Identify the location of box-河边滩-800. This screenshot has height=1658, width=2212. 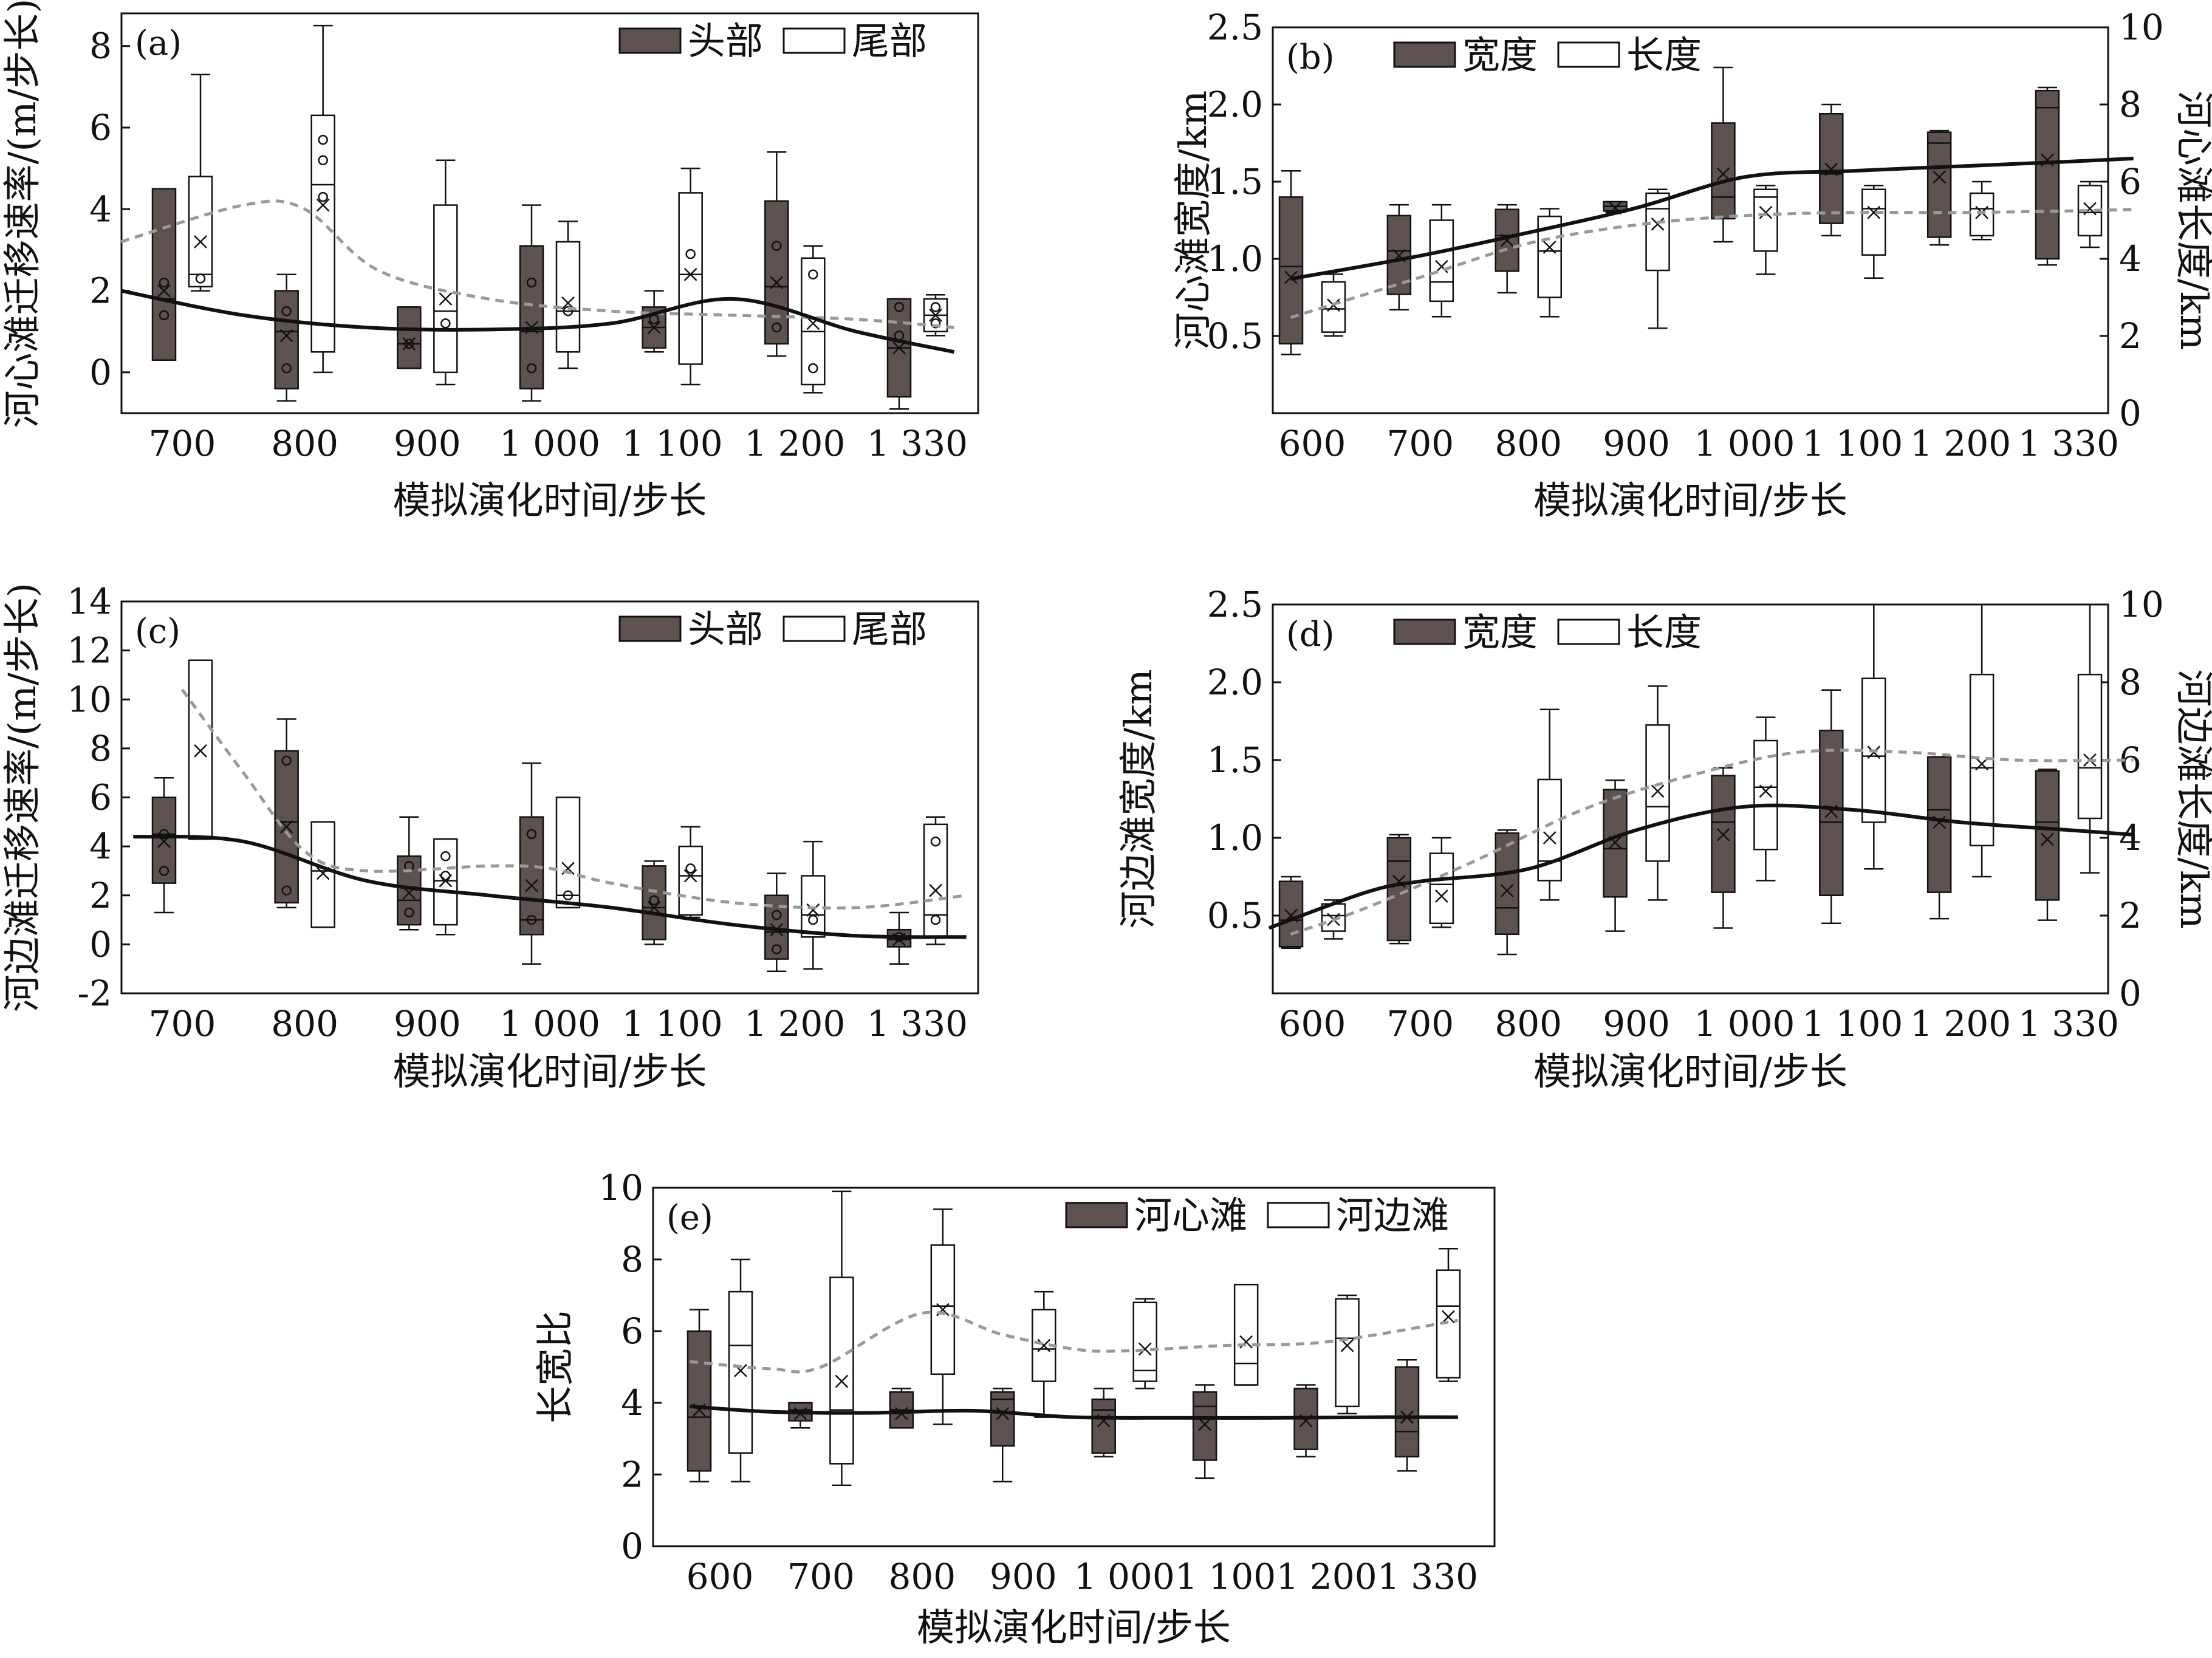
(943, 1316).